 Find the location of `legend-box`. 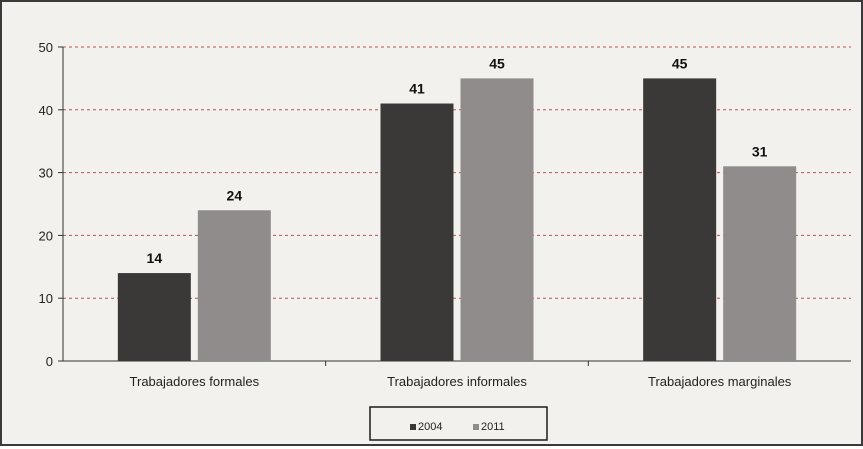

legend-box is located at coordinates (458, 423).